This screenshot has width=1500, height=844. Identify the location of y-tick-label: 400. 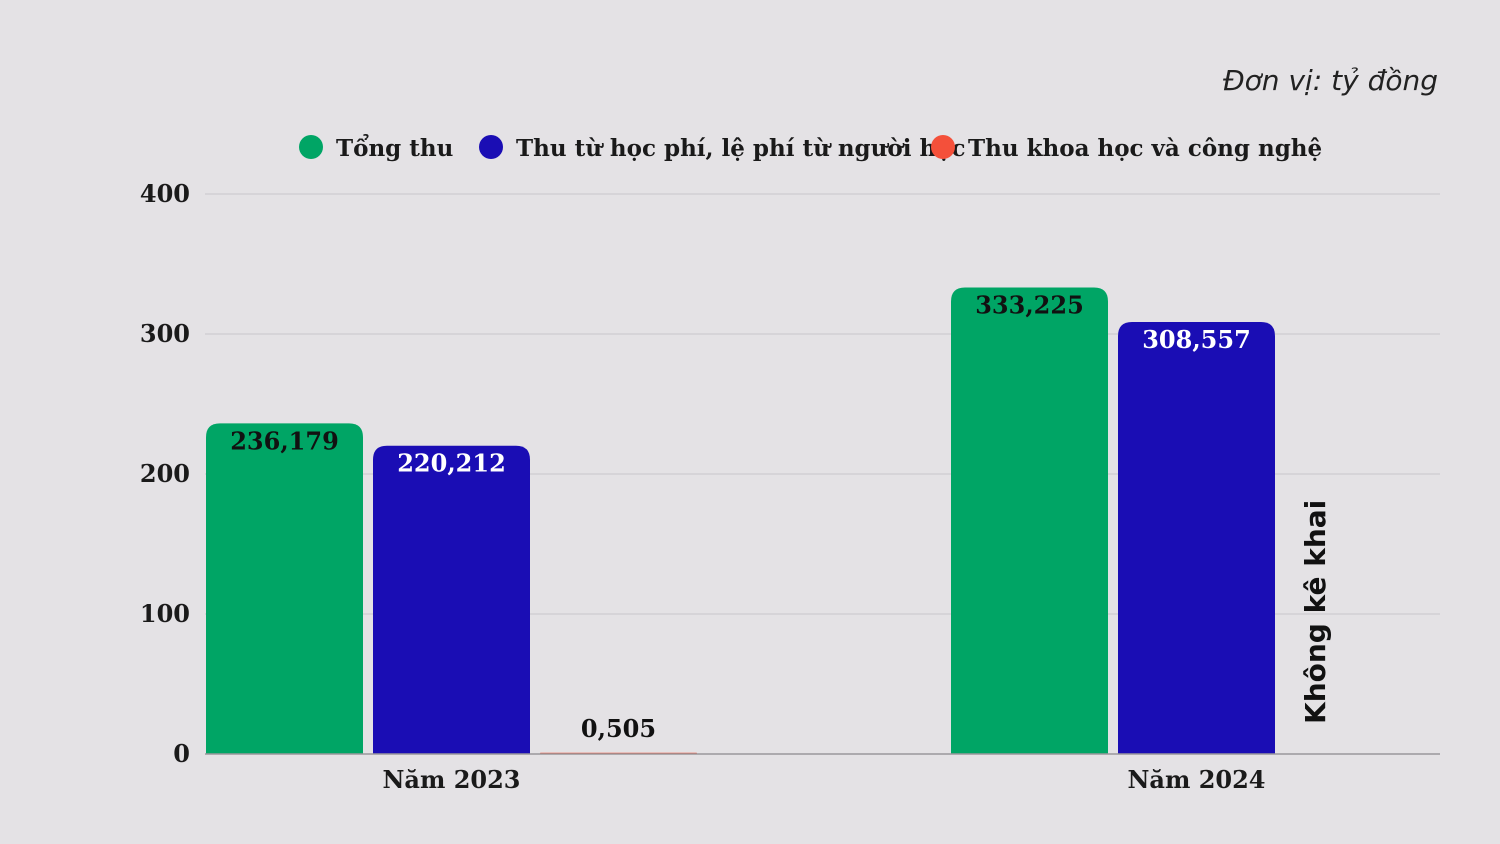
(165, 193).